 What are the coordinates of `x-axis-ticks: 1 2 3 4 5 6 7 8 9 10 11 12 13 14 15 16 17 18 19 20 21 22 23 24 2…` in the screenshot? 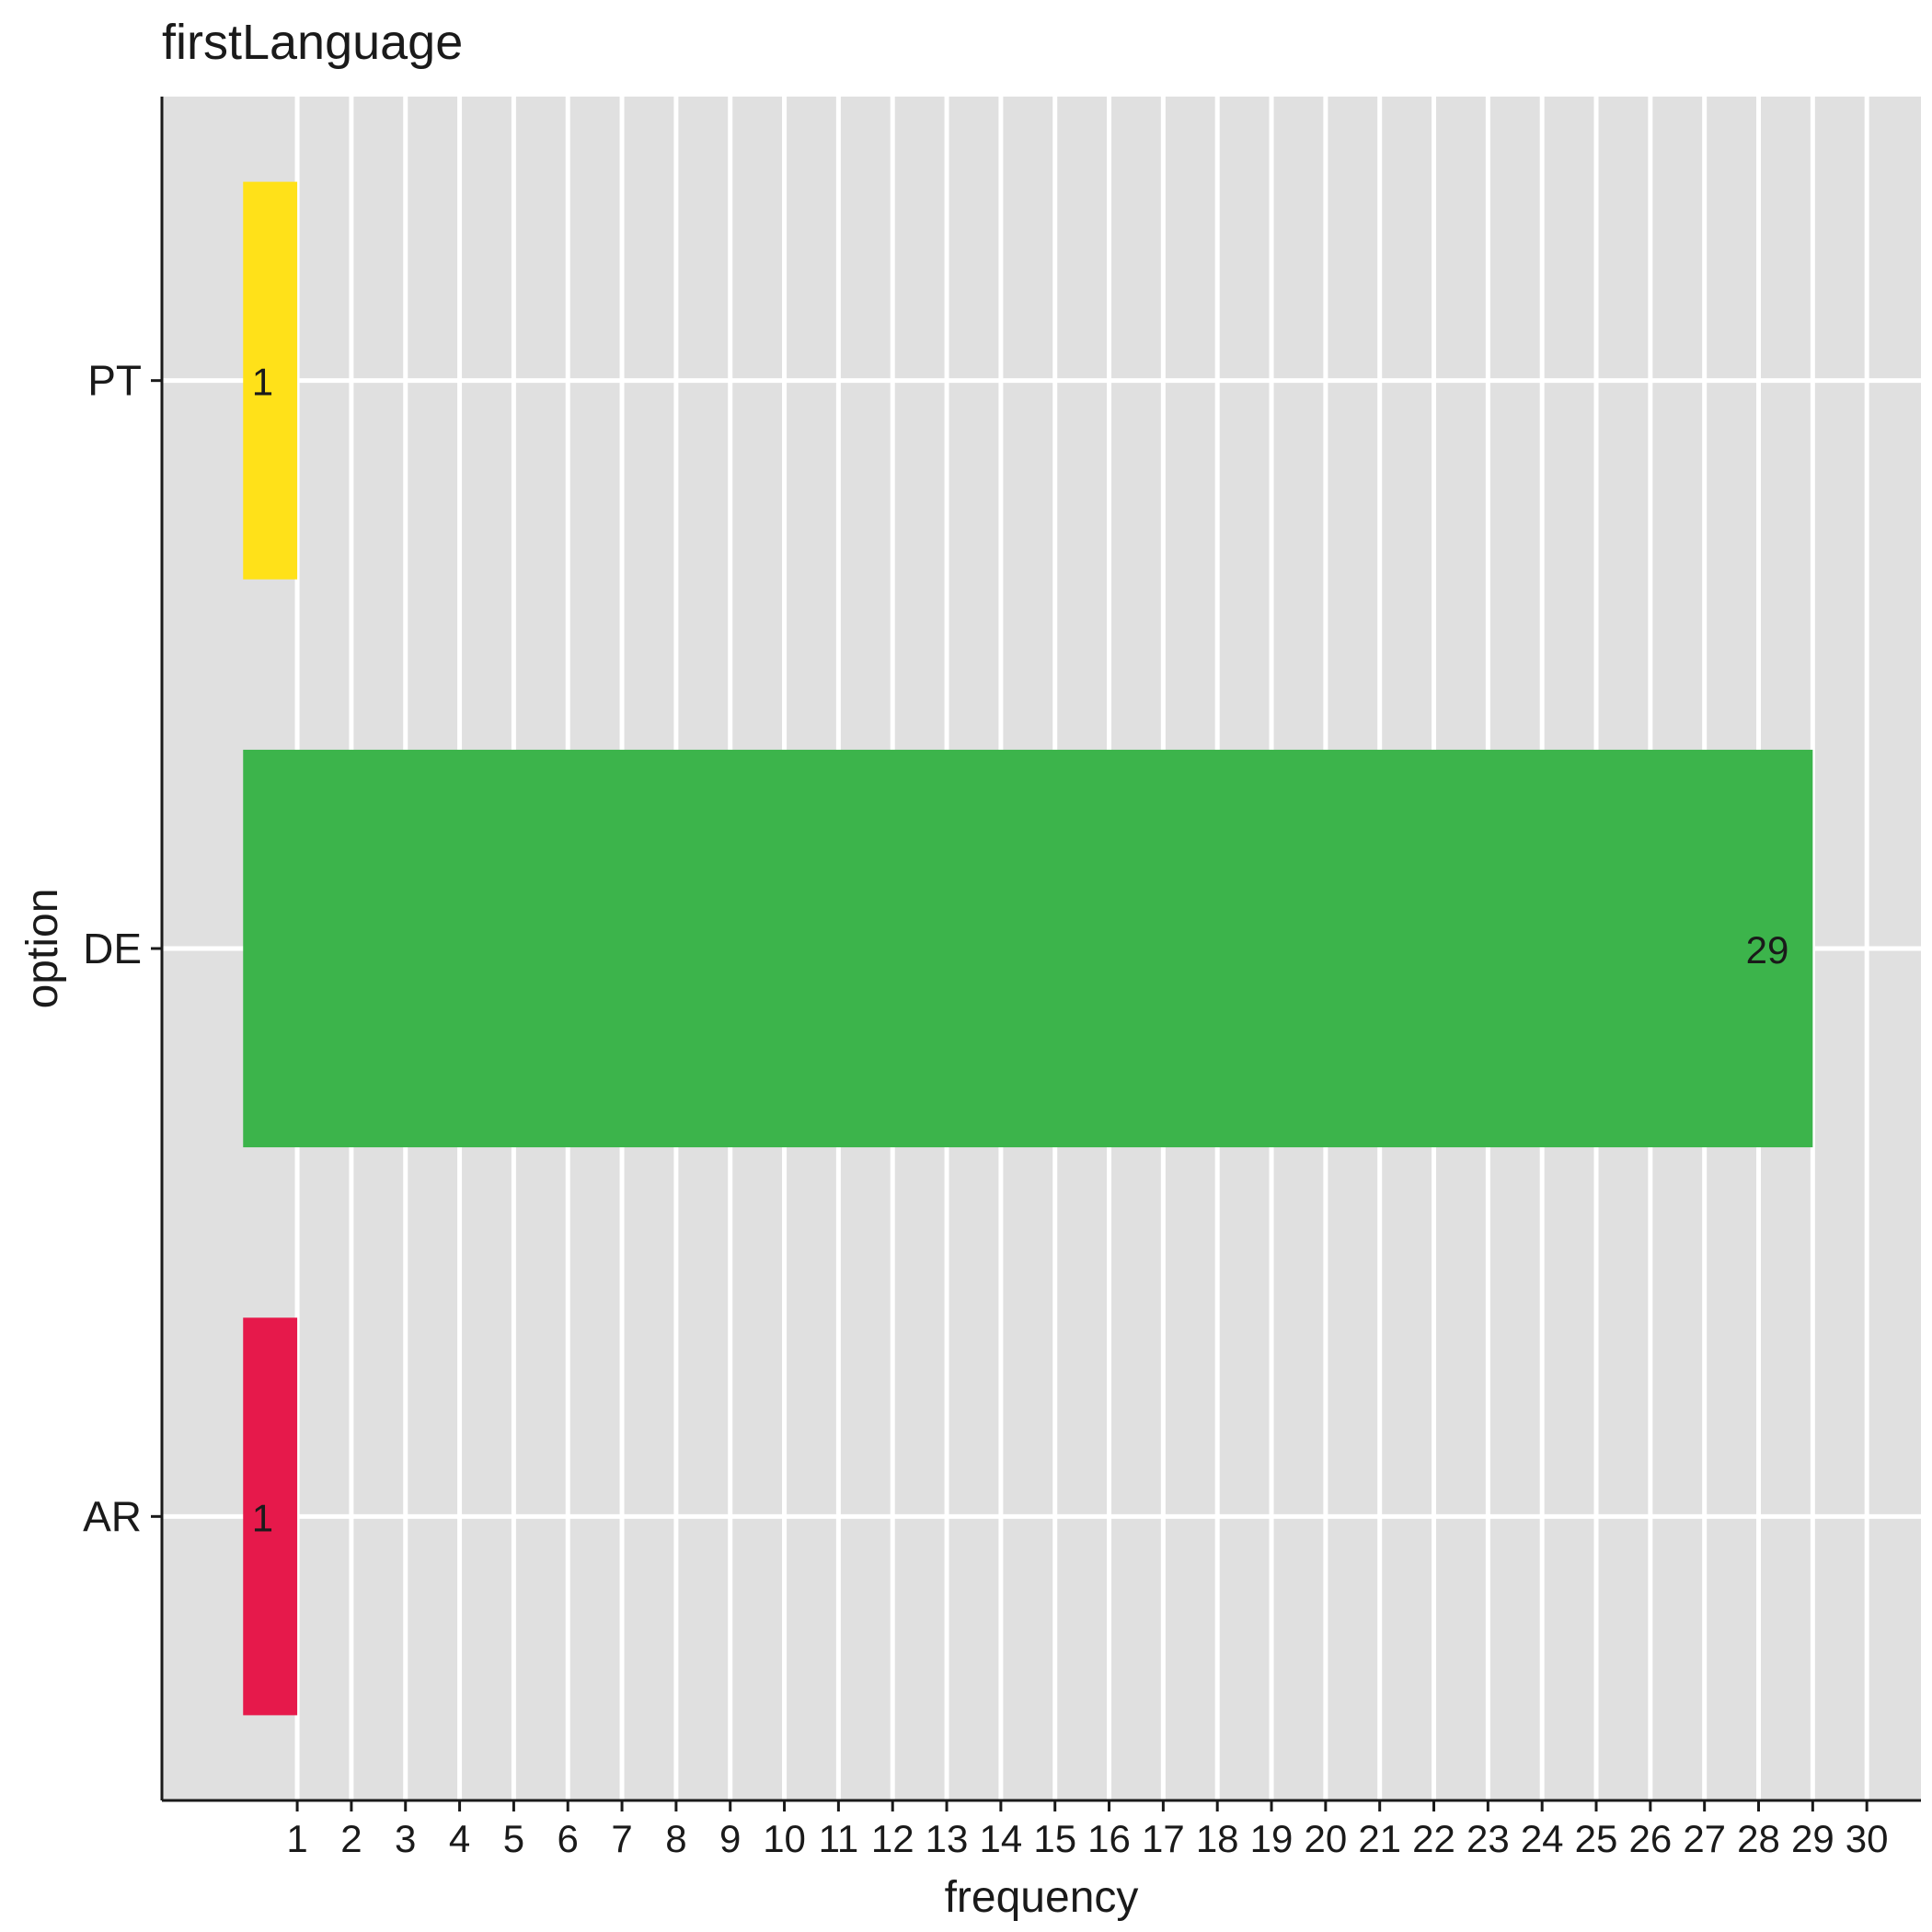 It's located at (1087, 1830).